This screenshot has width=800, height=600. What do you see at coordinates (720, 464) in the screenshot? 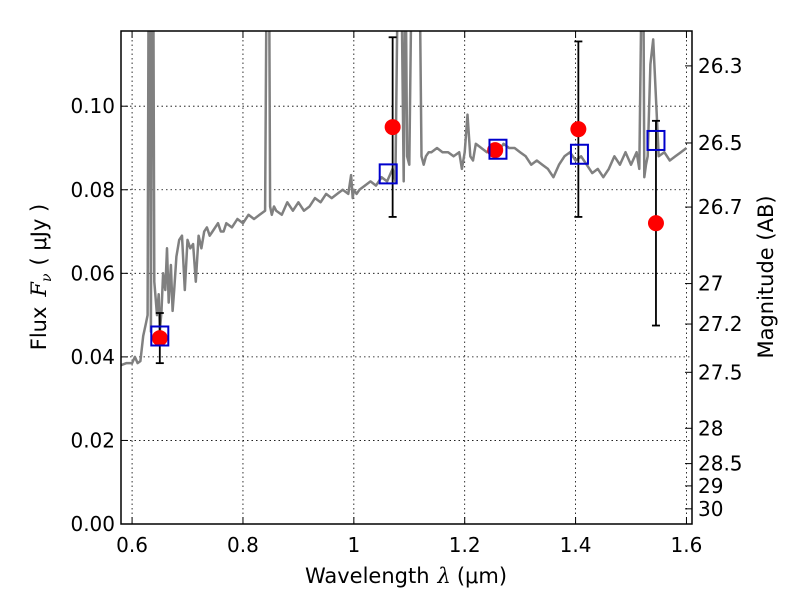
I see `mag-tick-label-7: 28.5` at bounding box center [720, 464].